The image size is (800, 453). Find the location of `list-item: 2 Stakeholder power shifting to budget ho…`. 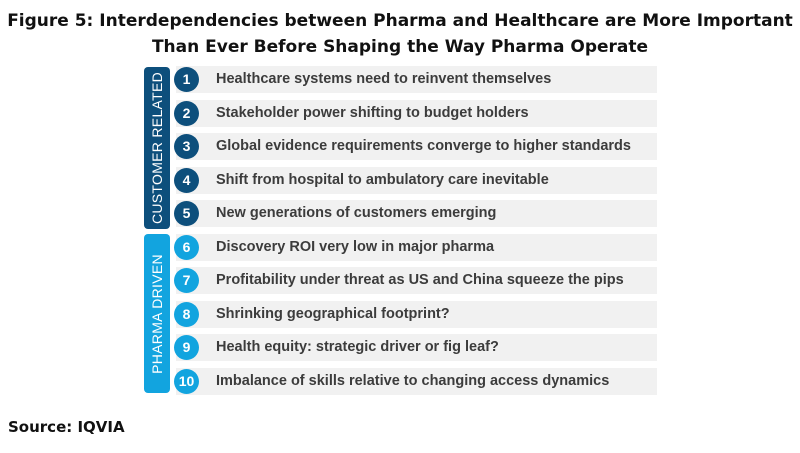

list-item: 2 Stakeholder power shifting to budget ho… is located at coordinates (415, 113).